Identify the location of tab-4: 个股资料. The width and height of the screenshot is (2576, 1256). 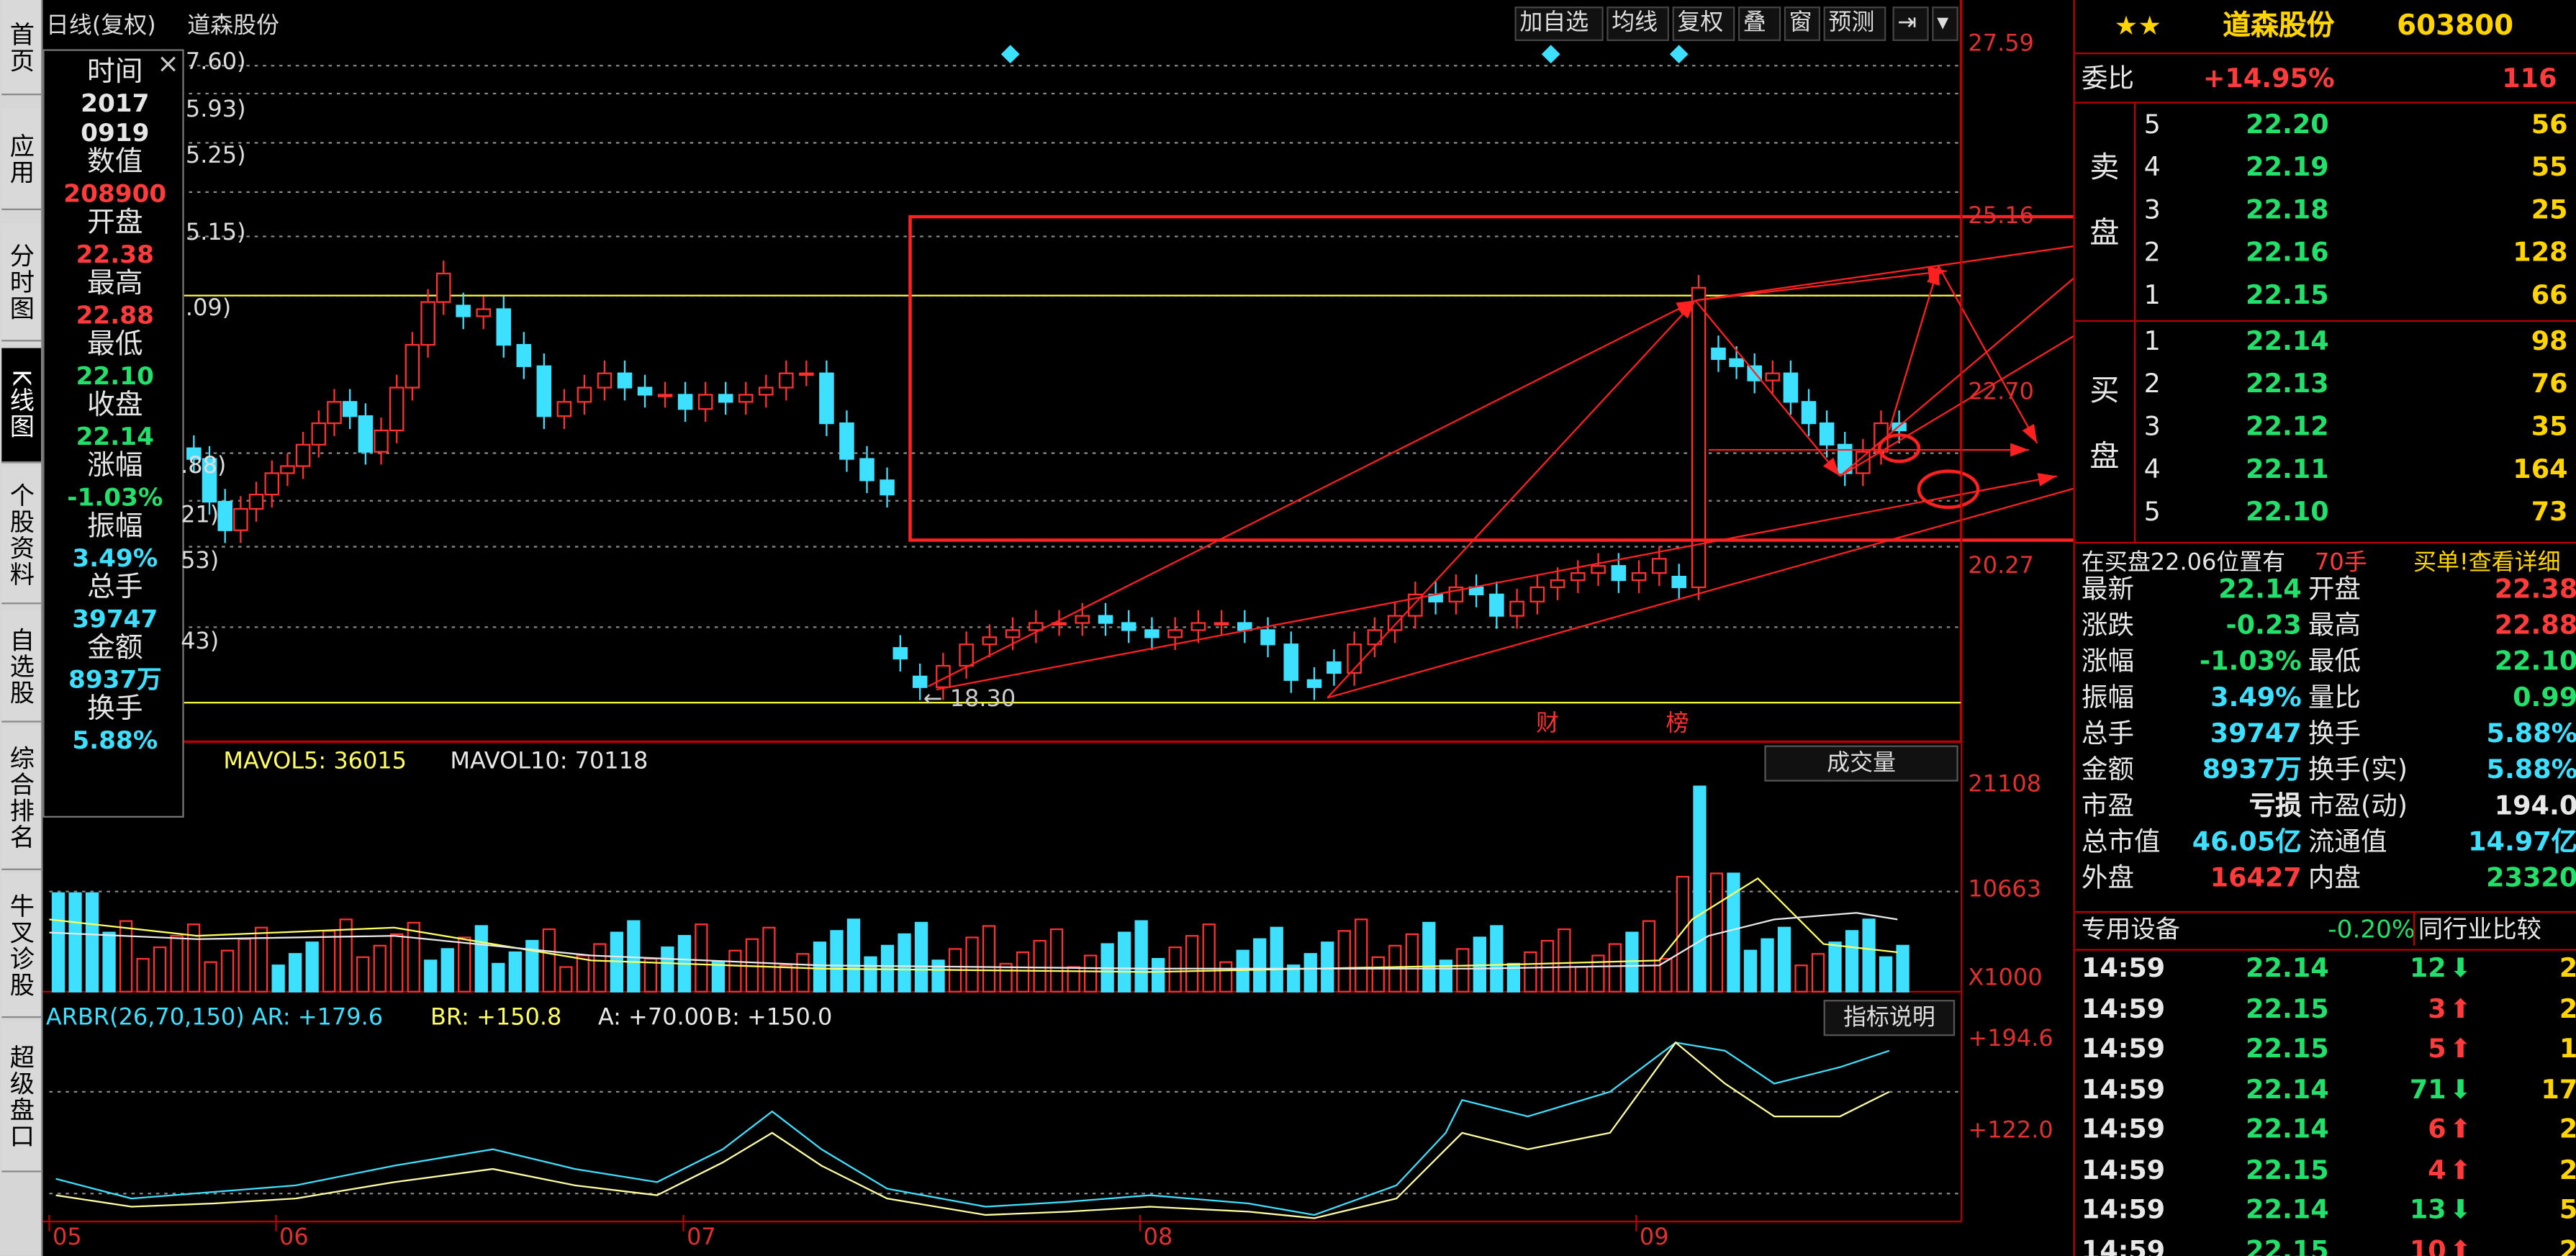
(22, 535).